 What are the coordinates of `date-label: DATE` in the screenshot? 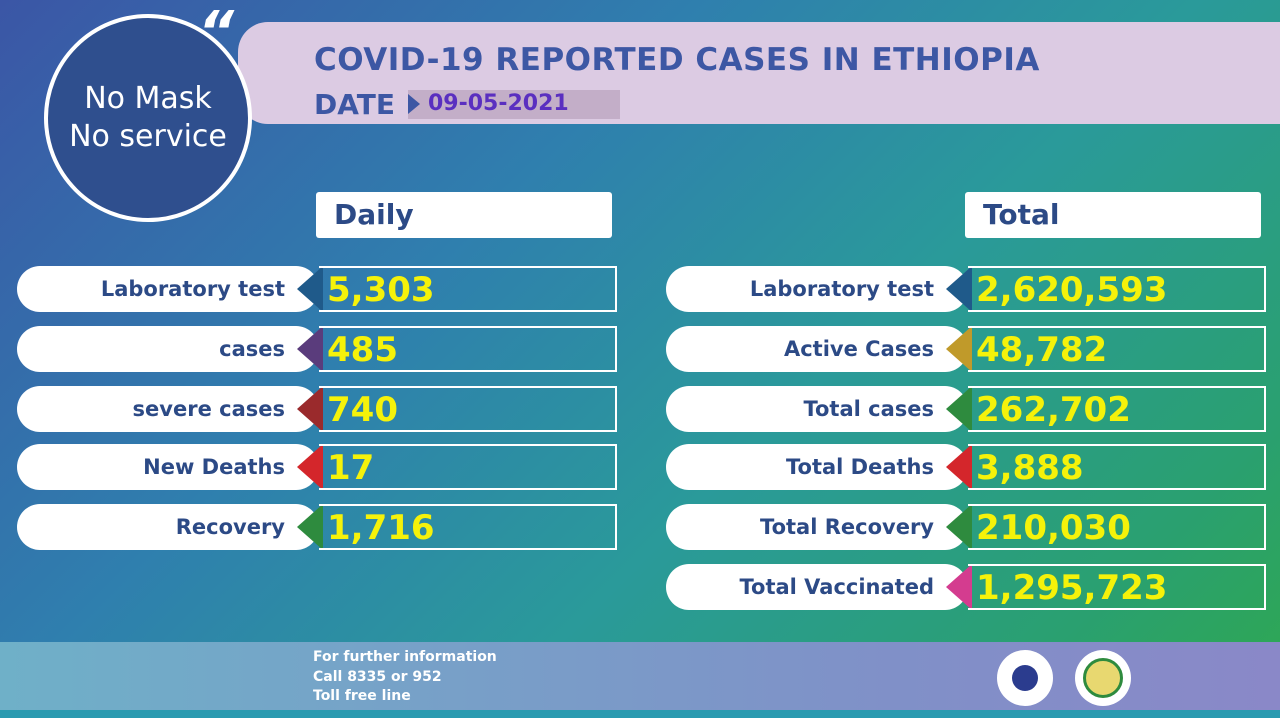 It's located at (354, 104).